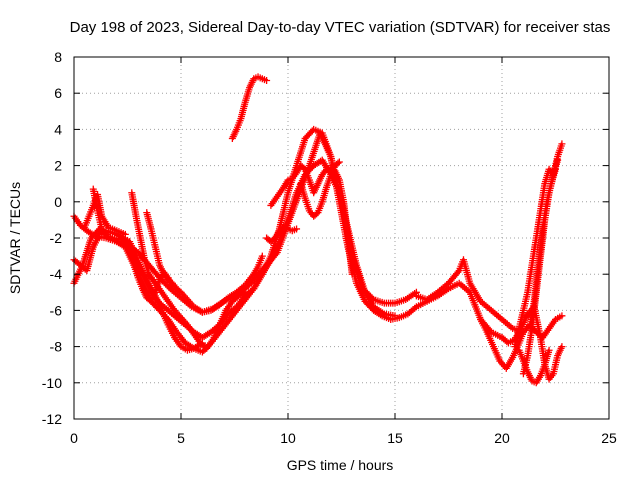 The image size is (640, 480). I want to click on x-tick-label: 0, so click(74, 438).